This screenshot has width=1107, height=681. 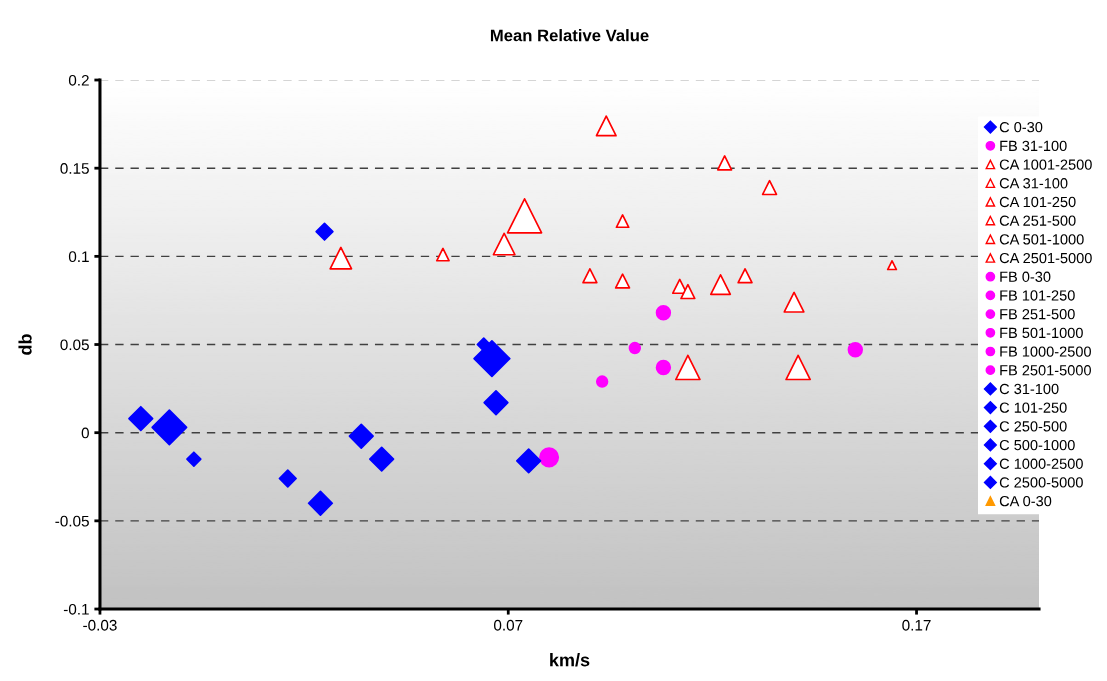 What do you see at coordinates (78, 80) in the screenshot?
I see `y-tick-label: 0.2` at bounding box center [78, 80].